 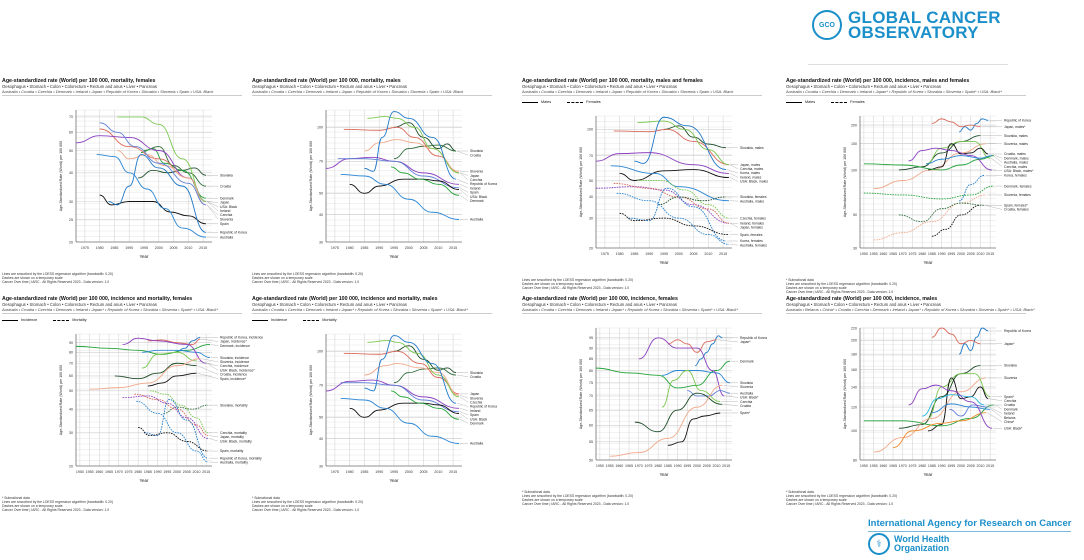 What do you see at coordinates (226, 237) in the screenshot?
I see `series-label: Australia` at bounding box center [226, 237].